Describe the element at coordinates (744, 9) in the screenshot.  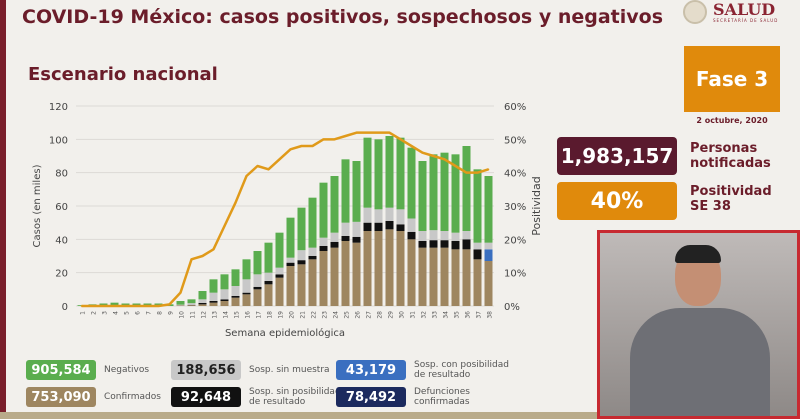
I see `logo-text: SALUD` at that location.